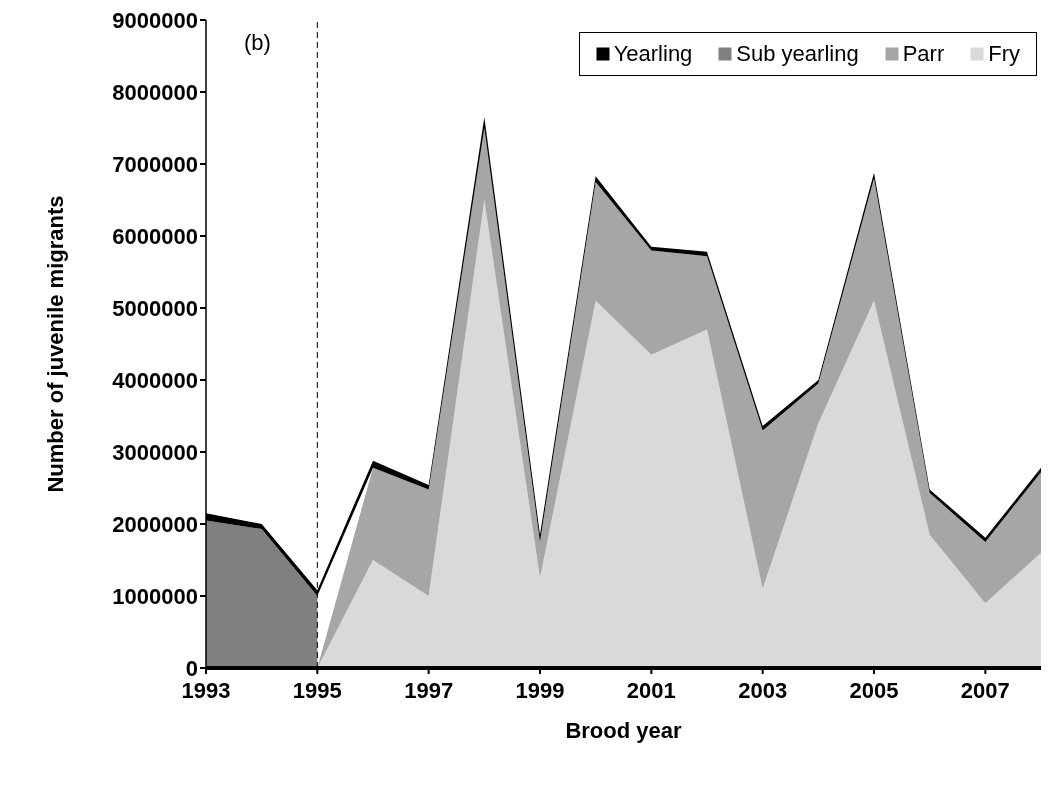 This screenshot has width=1051, height=786. Describe the element at coordinates (623, 730) in the screenshot. I see `x-axis-title: Brood year` at that location.